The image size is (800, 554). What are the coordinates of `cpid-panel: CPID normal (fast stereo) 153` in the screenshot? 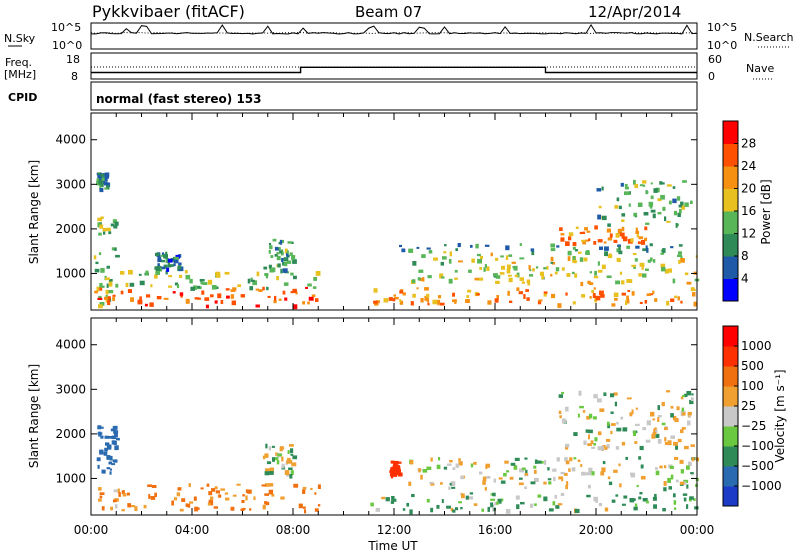 It's located at (353, 96).